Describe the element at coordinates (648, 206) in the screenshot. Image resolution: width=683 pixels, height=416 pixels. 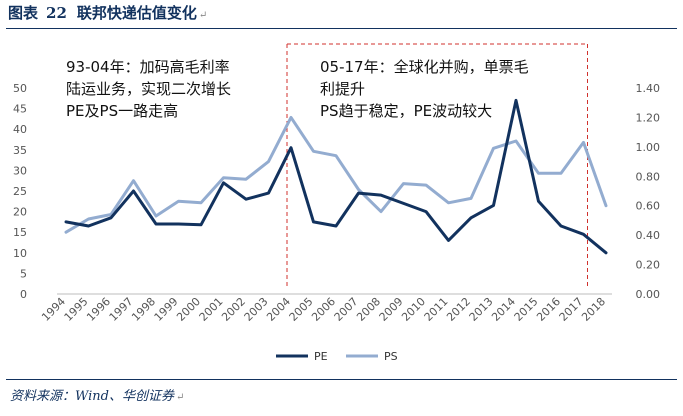
I see `right-tick-label: 0.60` at that location.